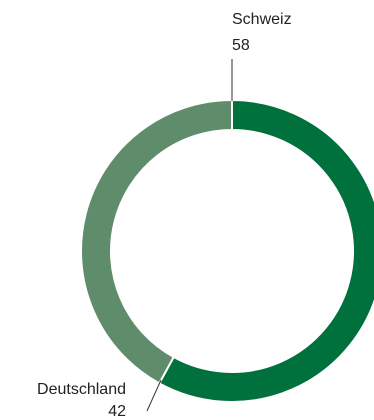  Describe the element at coordinates (154, 395) in the screenshot. I see `leader-line-deutschland` at that location.